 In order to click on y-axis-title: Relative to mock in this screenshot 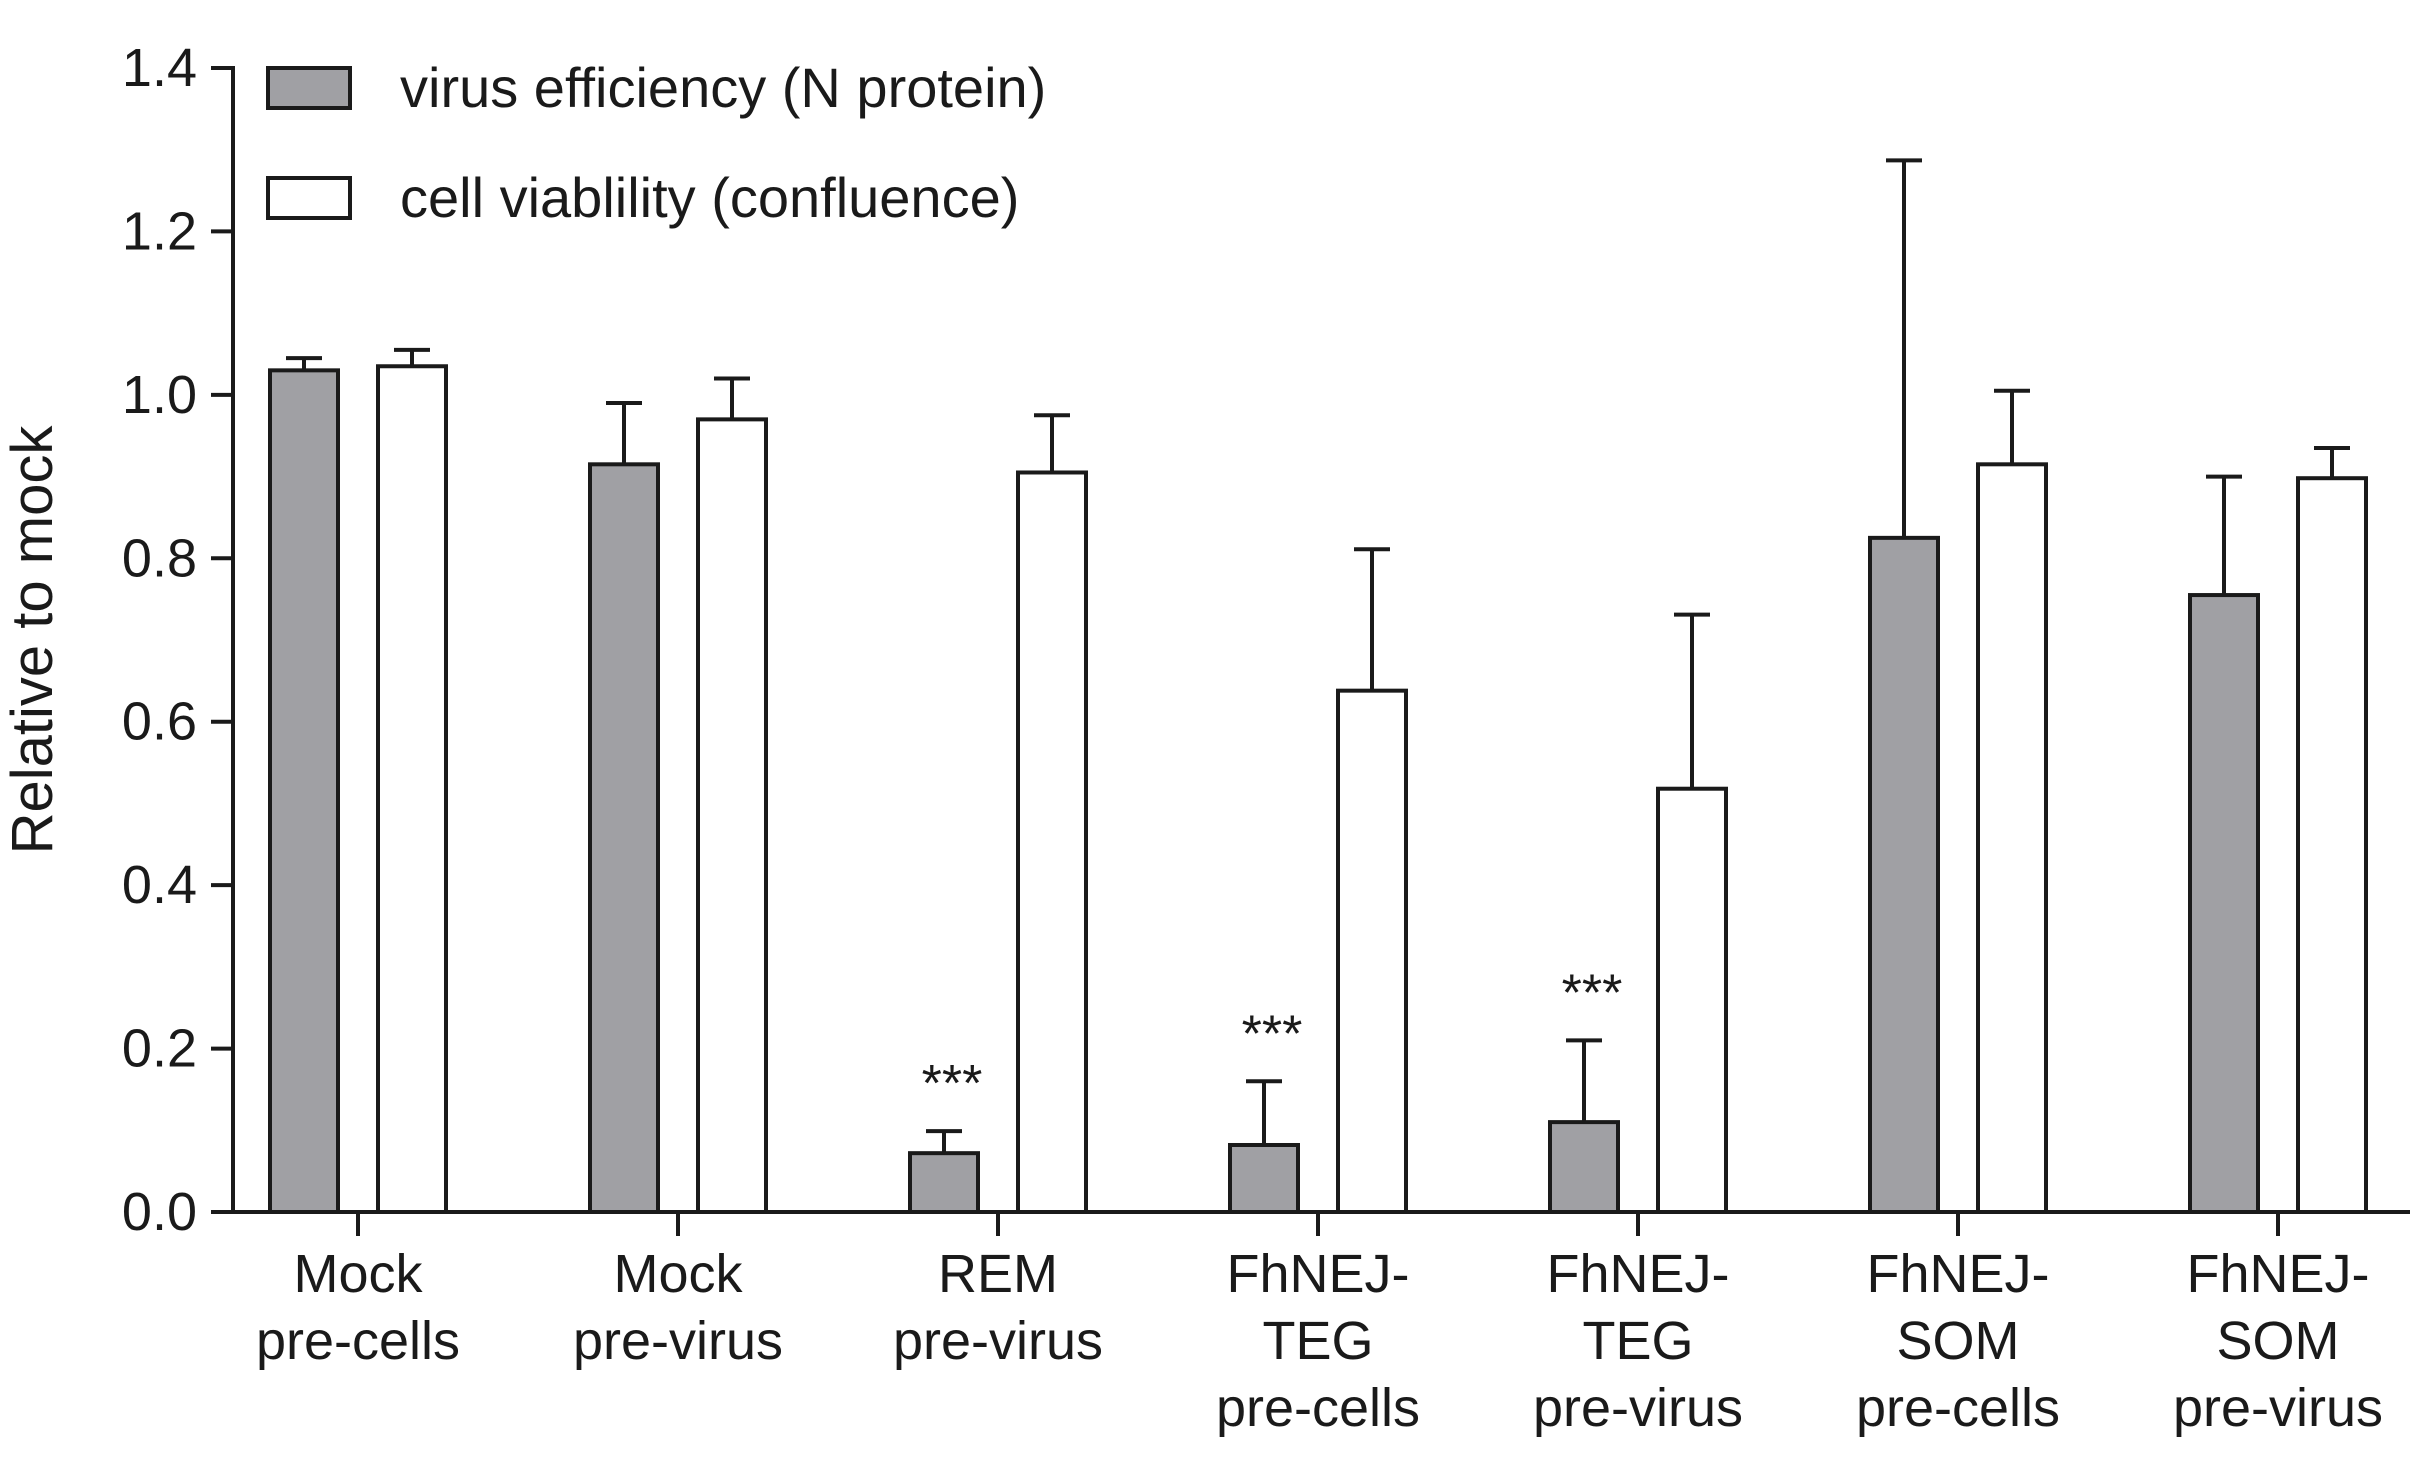, I will do `click(32, 640)`.